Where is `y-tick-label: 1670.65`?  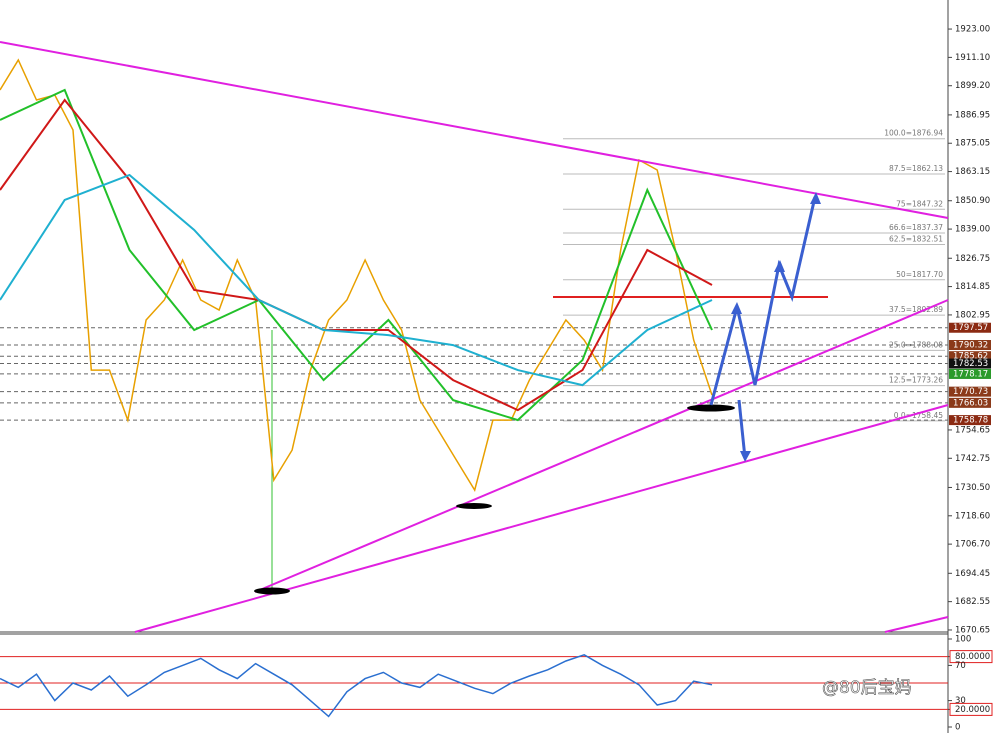
y-tick-label: 1670.65 is located at coordinates (972, 630).